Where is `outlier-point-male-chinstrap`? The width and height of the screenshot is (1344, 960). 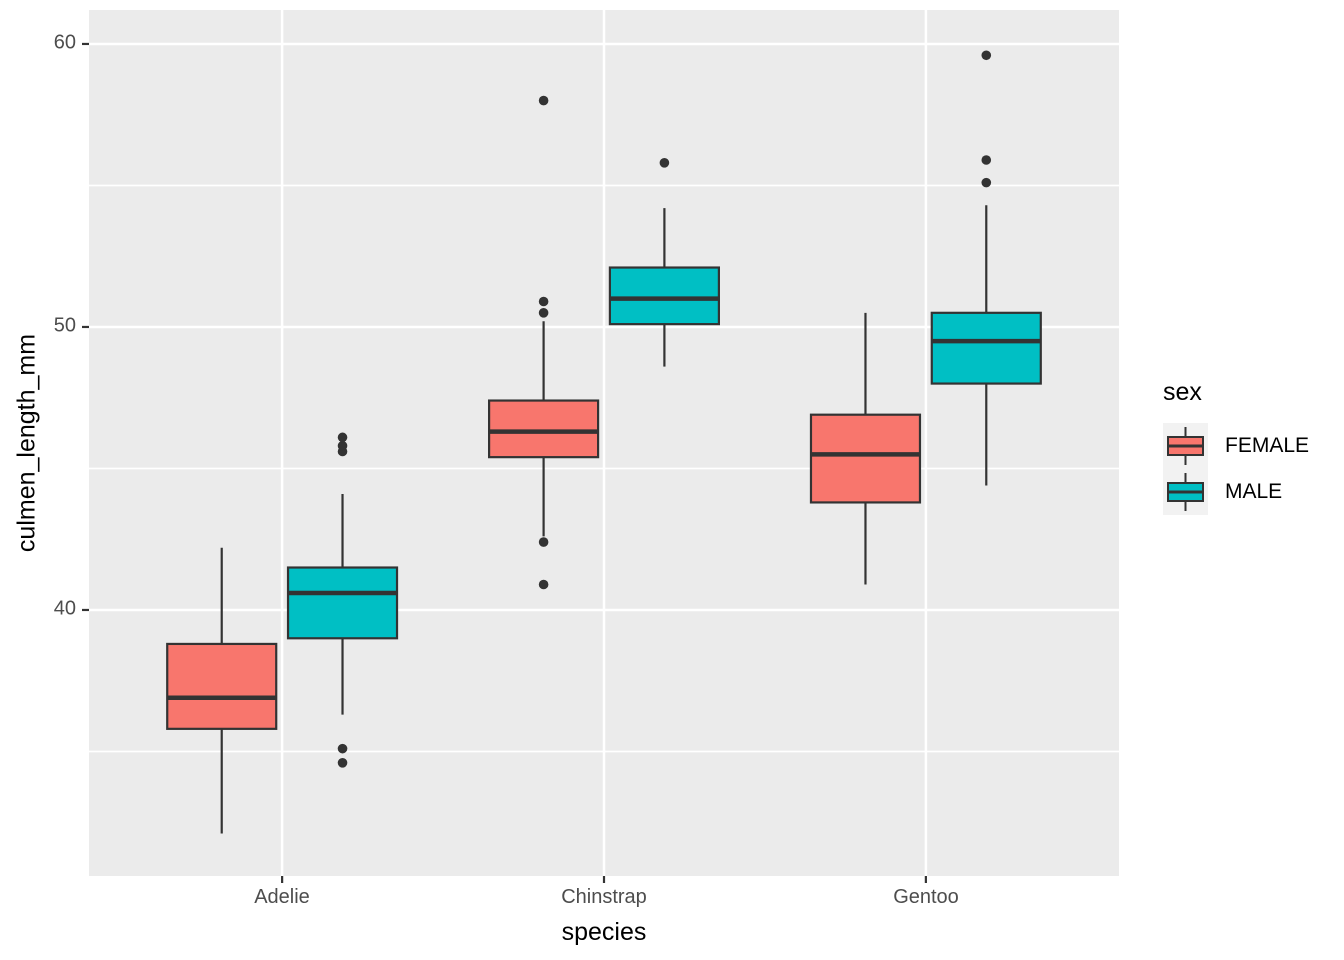
outlier-point-male-chinstrap is located at coordinates (664, 163).